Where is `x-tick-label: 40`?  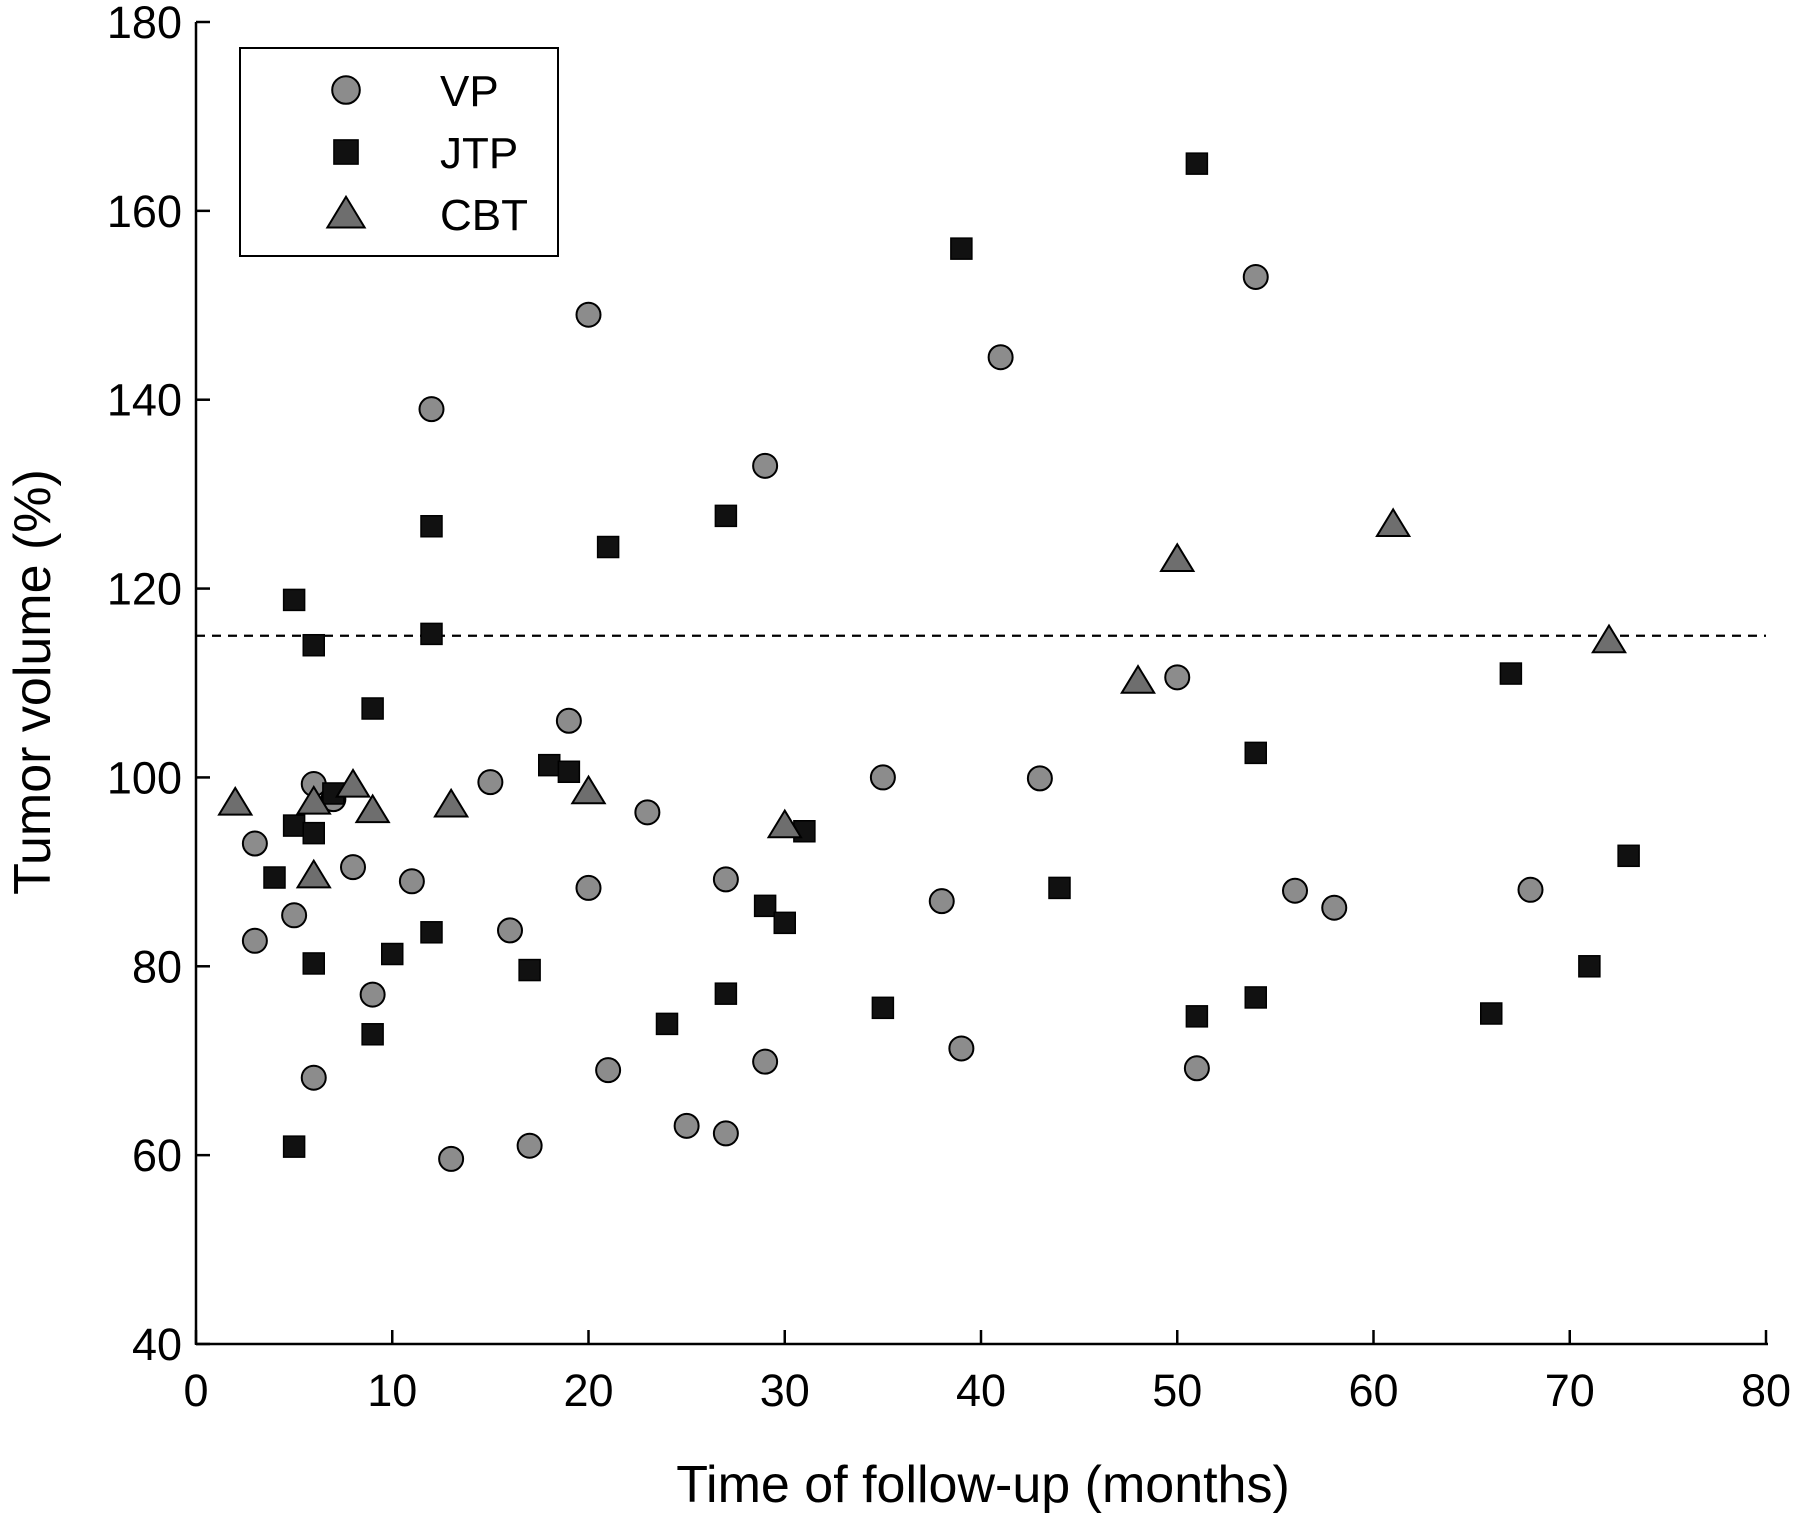 x-tick-label: 40 is located at coordinates (981, 1390).